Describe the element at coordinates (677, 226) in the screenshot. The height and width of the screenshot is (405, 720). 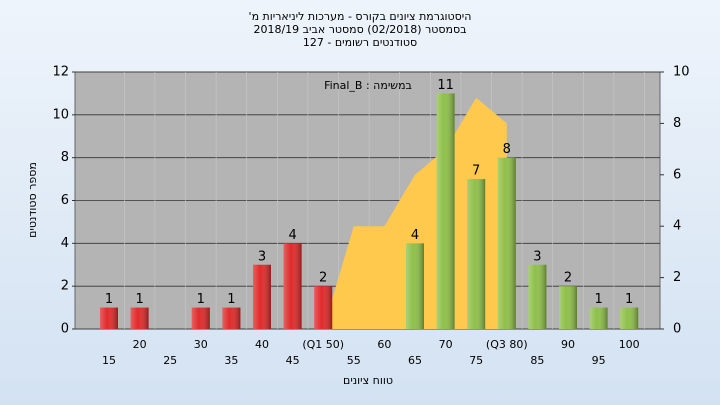
I see `y2-tick-label: 4` at that location.